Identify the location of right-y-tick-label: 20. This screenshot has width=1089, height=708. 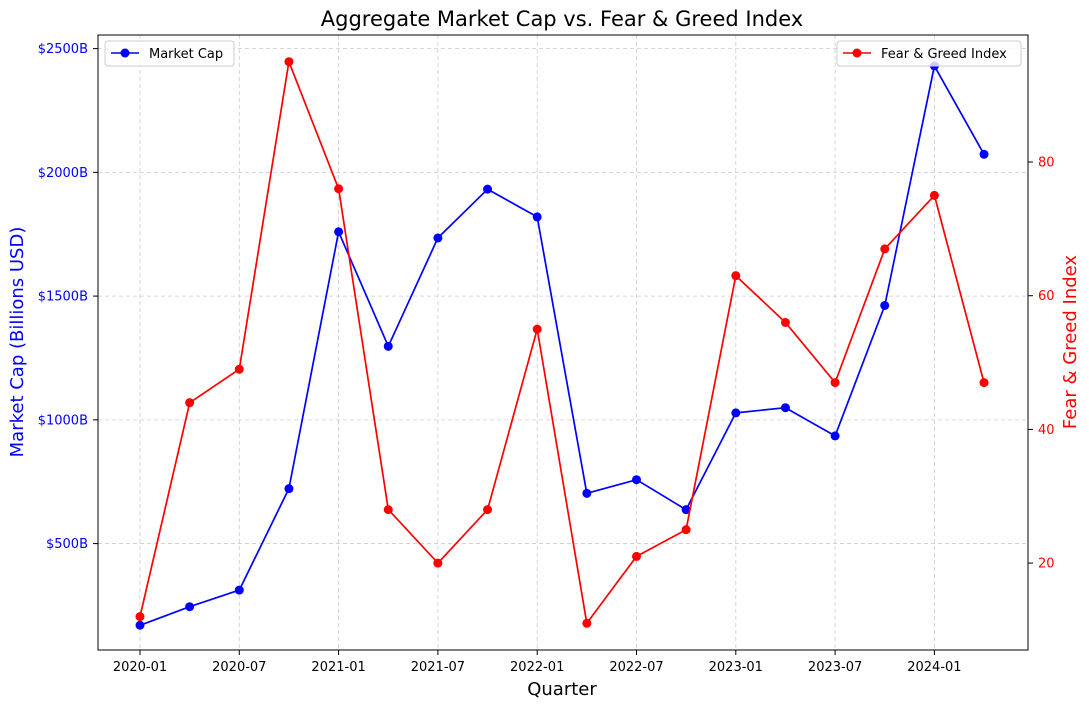
(1046, 564).